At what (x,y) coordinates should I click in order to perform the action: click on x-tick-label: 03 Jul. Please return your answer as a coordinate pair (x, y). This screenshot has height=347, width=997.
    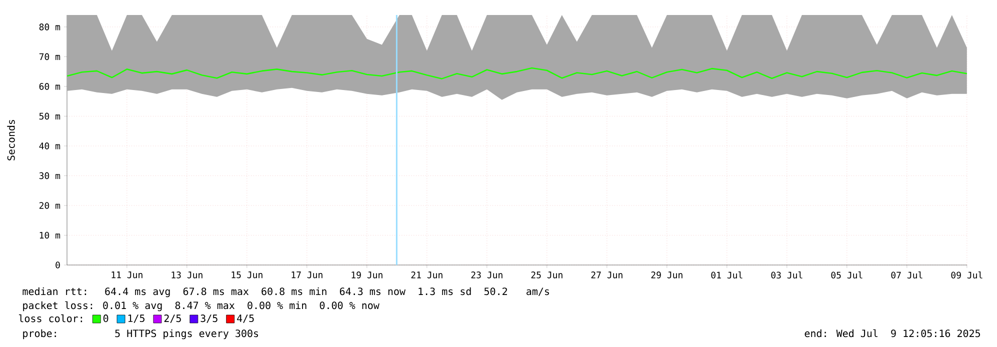
    Looking at the image, I should click on (786, 275).